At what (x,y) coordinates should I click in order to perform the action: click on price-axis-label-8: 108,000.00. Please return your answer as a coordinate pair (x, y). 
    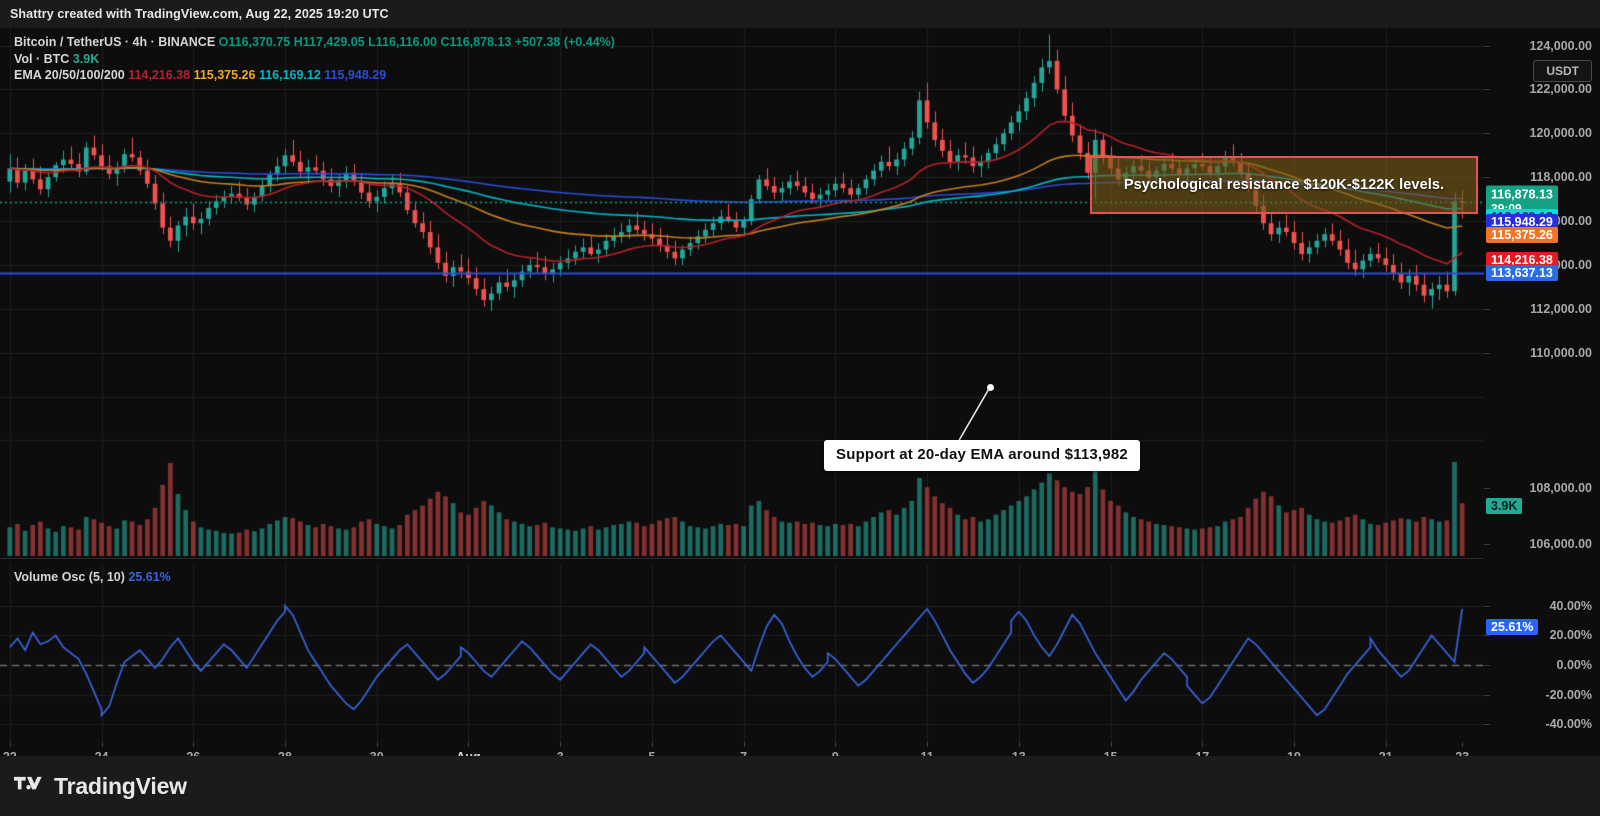
    Looking at the image, I should click on (1560, 488).